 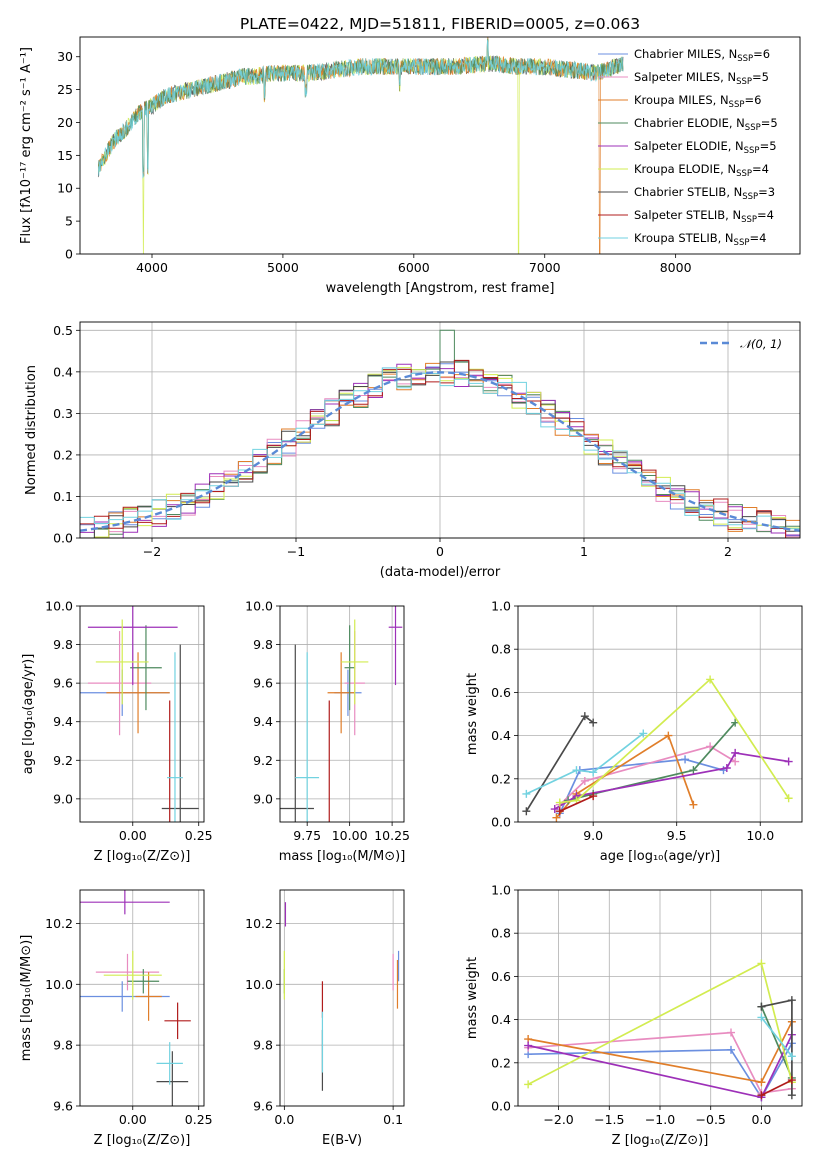 What do you see at coordinates (700, 239) in the screenshot?
I see `legend-entry: Kroupa STELIB, NSSP=4` at bounding box center [700, 239].